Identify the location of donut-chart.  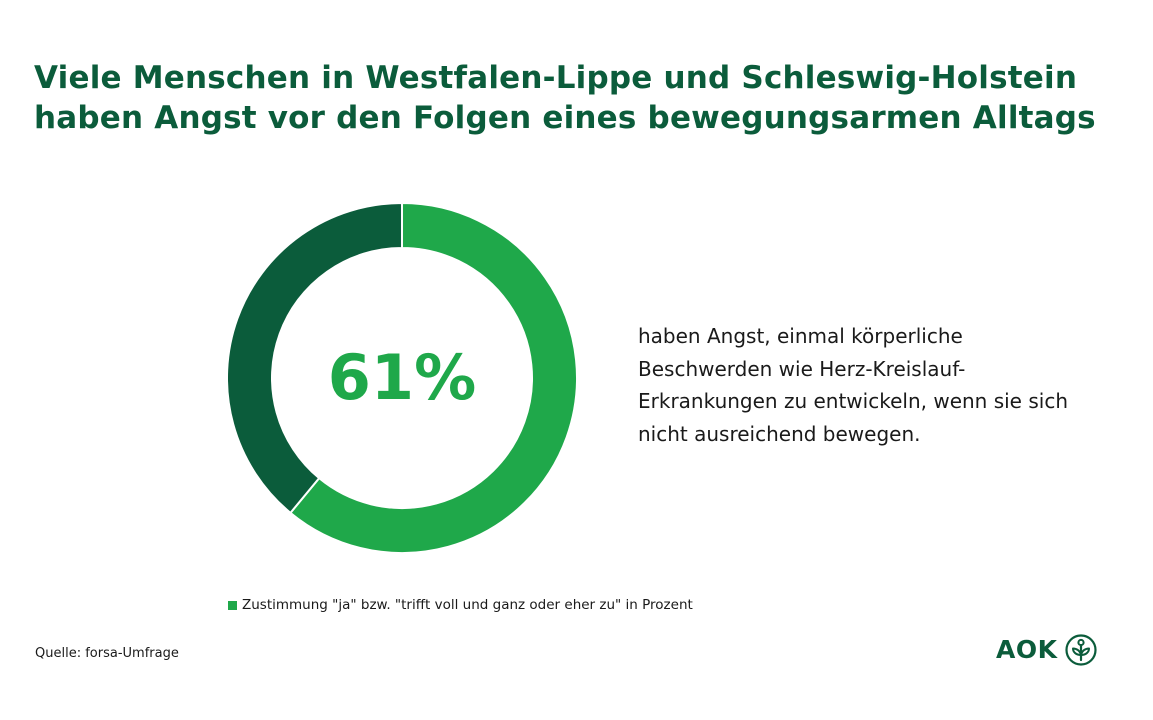
(402, 378).